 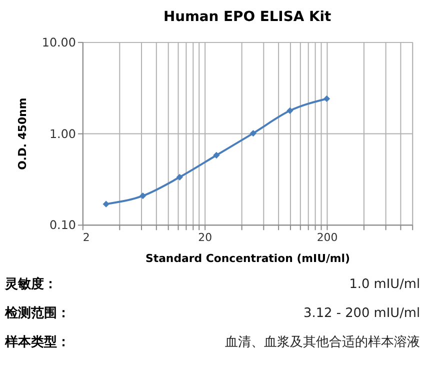 What do you see at coordinates (22, 134) in the screenshot?
I see `y-axis-title: O.D. 450nm` at bounding box center [22, 134].